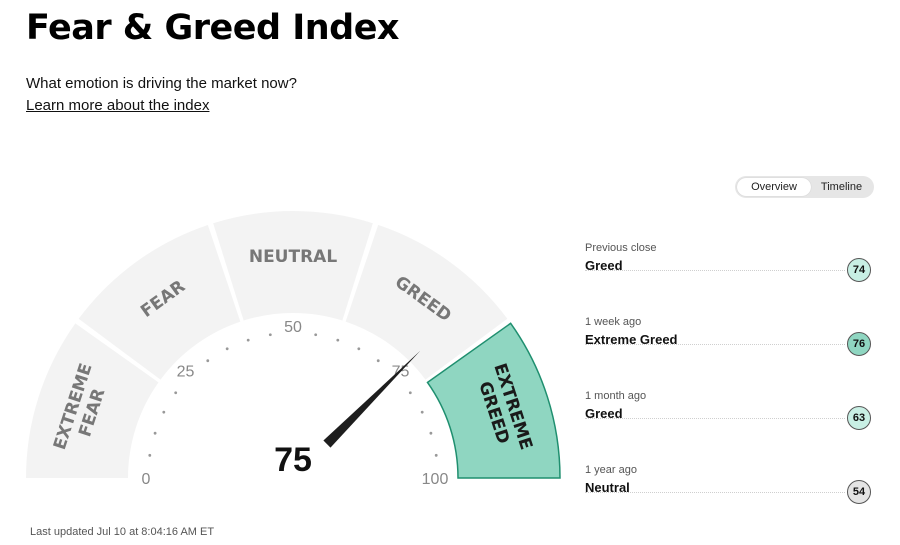 The width and height of the screenshot is (900, 545). I want to click on history-value-badge: 74, so click(859, 270).